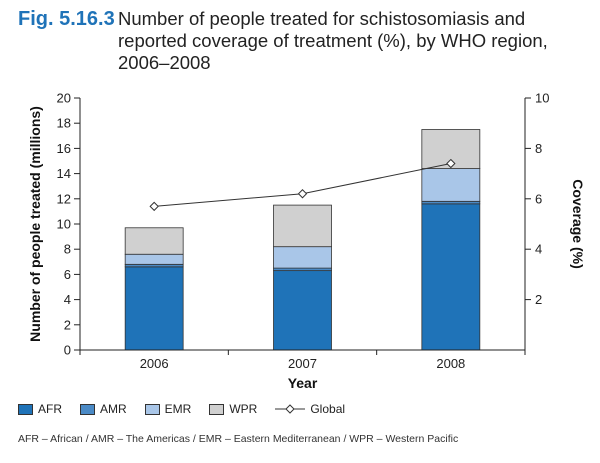 This screenshot has width=600, height=463. I want to click on bar-emr-2006, so click(154, 259).